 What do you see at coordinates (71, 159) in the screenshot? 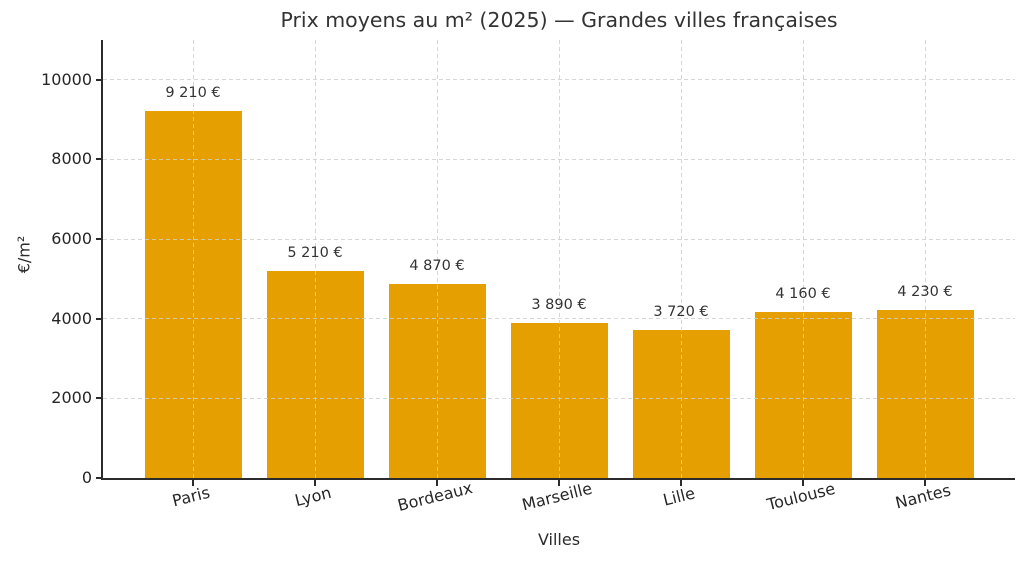
I see `y-tick-label: 8000` at bounding box center [71, 159].